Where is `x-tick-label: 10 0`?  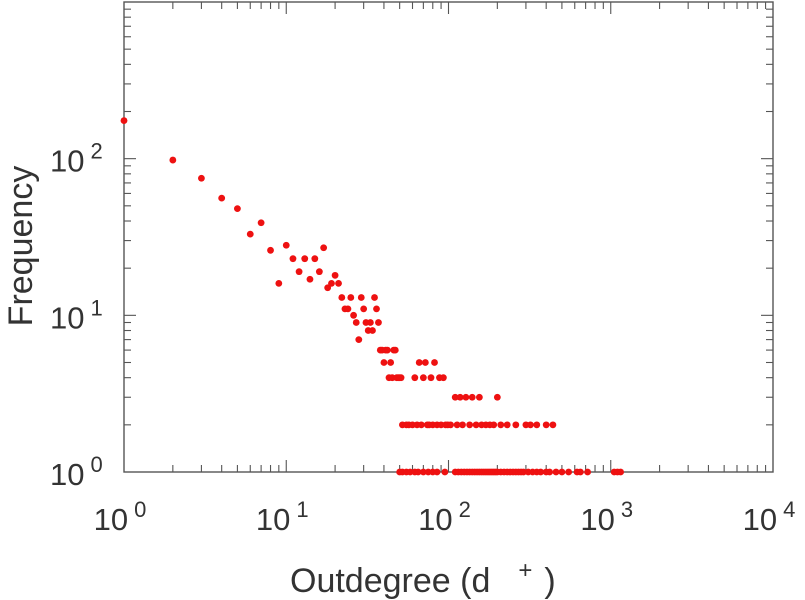 x-tick-label: 10 0 is located at coordinates (120, 517).